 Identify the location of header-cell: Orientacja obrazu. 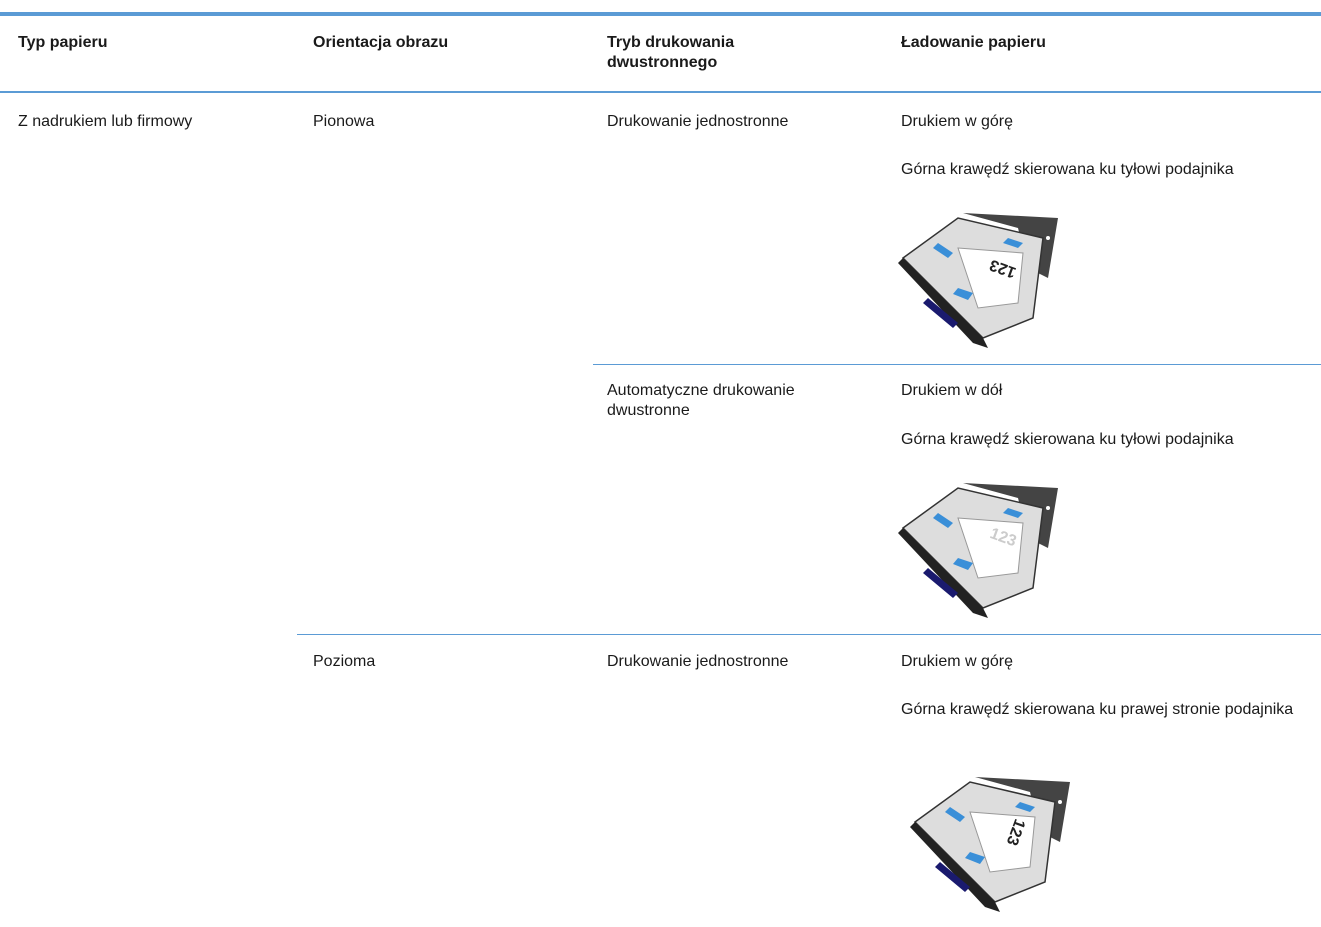
(381, 42).